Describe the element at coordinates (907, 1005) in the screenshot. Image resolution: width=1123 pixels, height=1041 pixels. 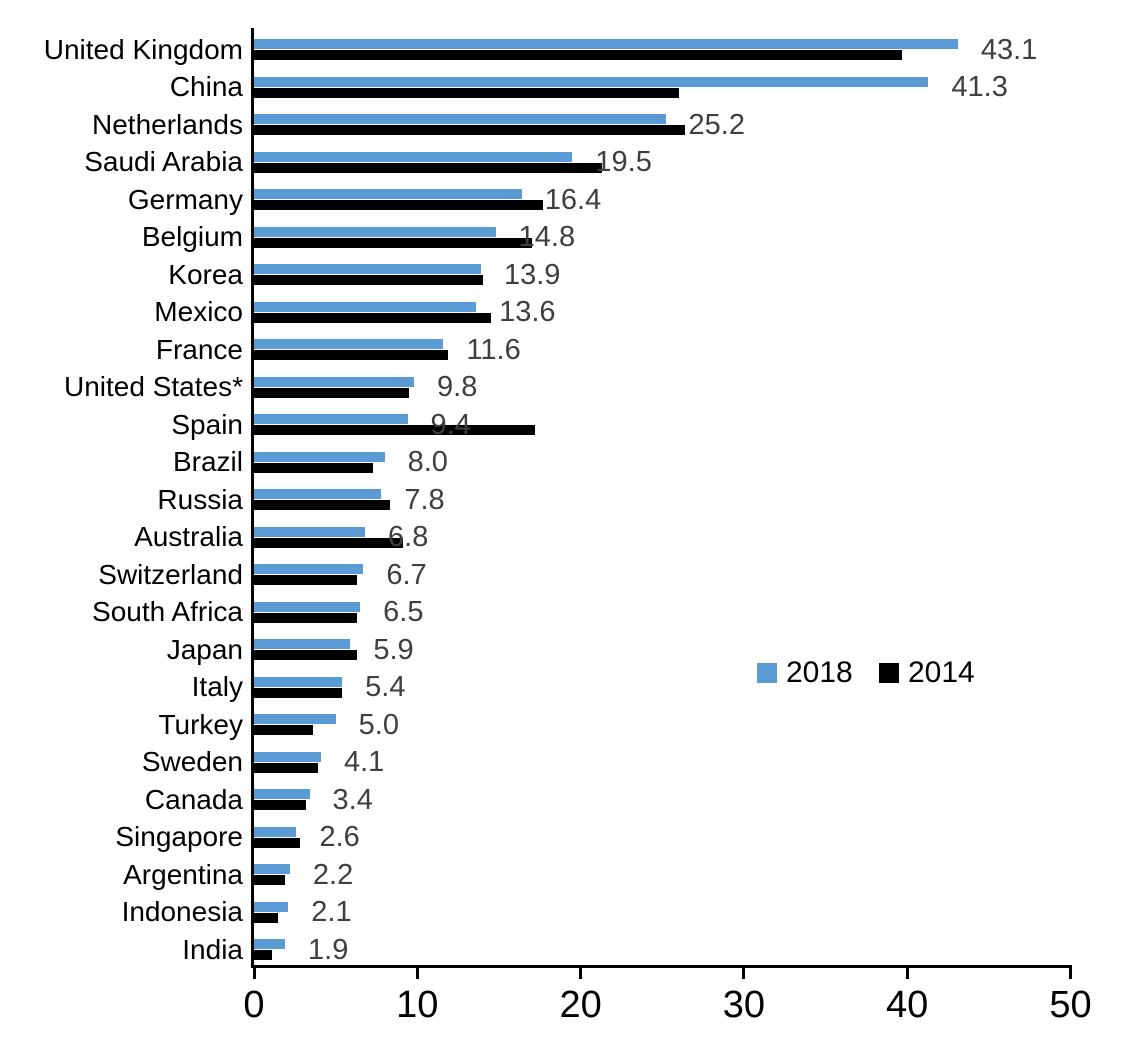
I see `x-tick-label-40: 40` at that location.